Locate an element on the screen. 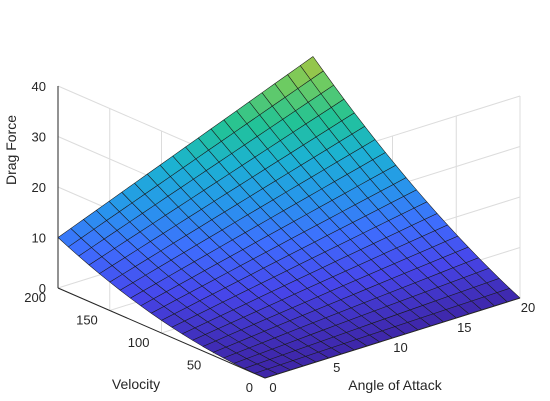 The width and height of the screenshot is (550, 401). z-tick-label: 20 is located at coordinates (39, 187).